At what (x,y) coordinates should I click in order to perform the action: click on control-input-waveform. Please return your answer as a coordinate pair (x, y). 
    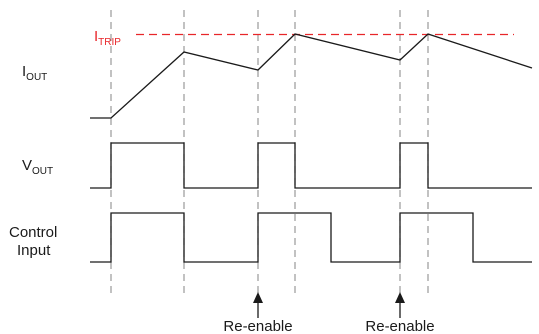
    Looking at the image, I should click on (311, 237).